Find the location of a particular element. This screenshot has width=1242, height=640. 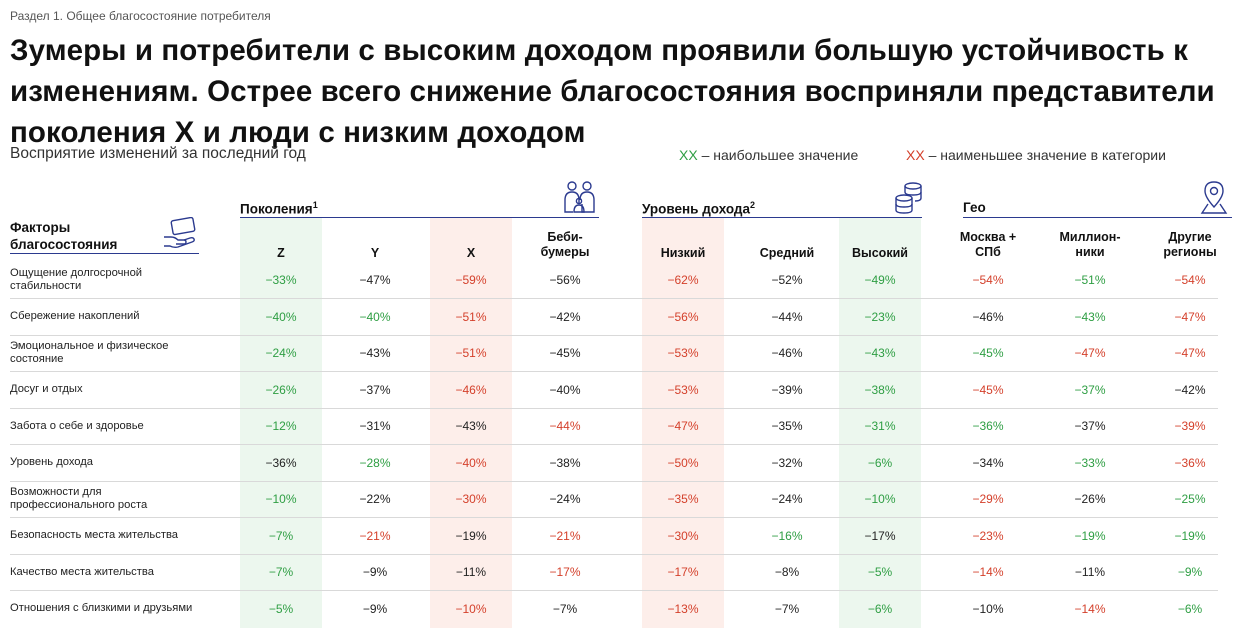

value-cell: −42% is located at coordinates (1190, 389).